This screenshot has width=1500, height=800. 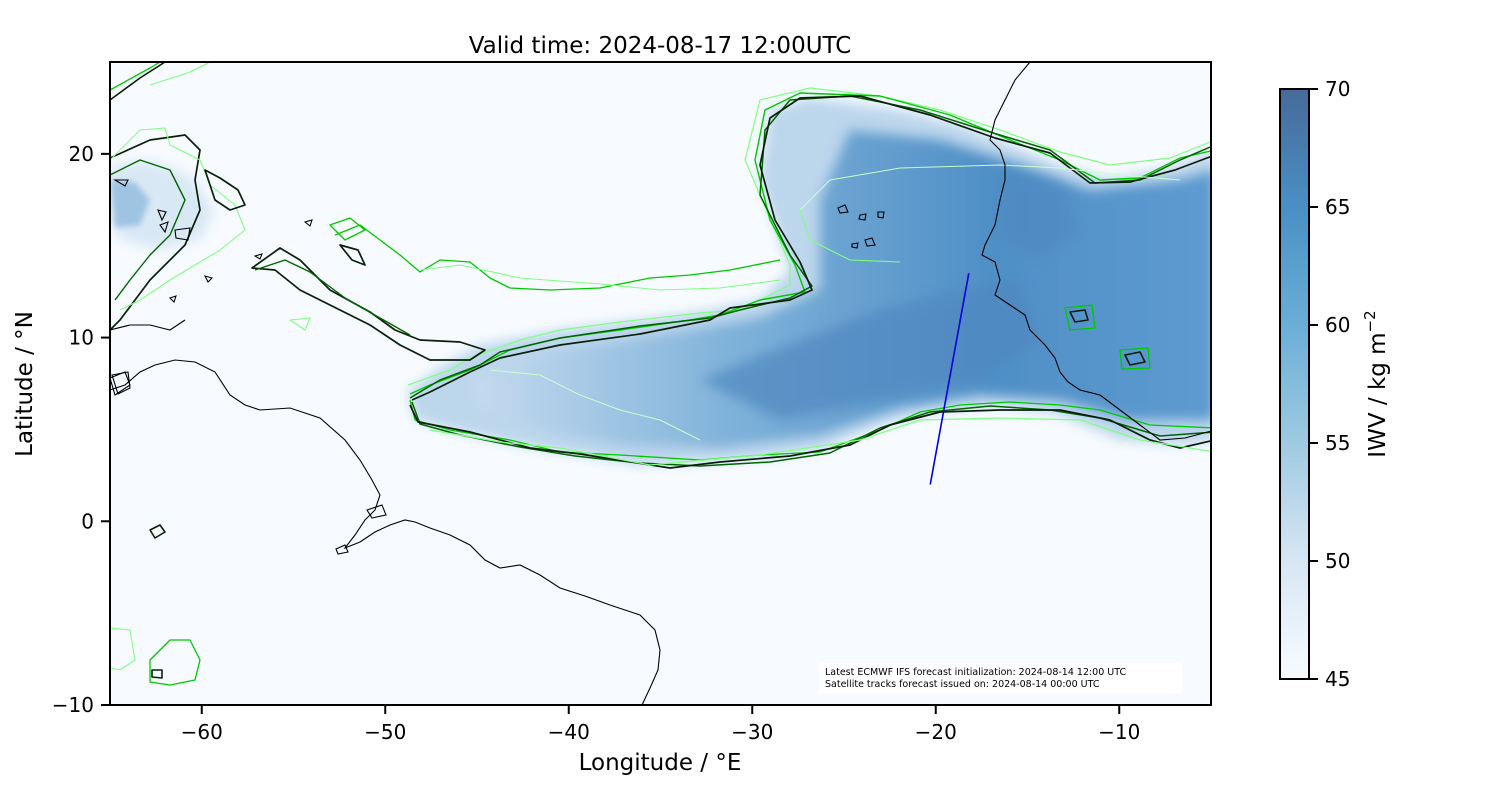 What do you see at coordinates (1337, 561) in the screenshot?
I see `colorbar-tick-label: 50` at bounding box center [1337, 561].